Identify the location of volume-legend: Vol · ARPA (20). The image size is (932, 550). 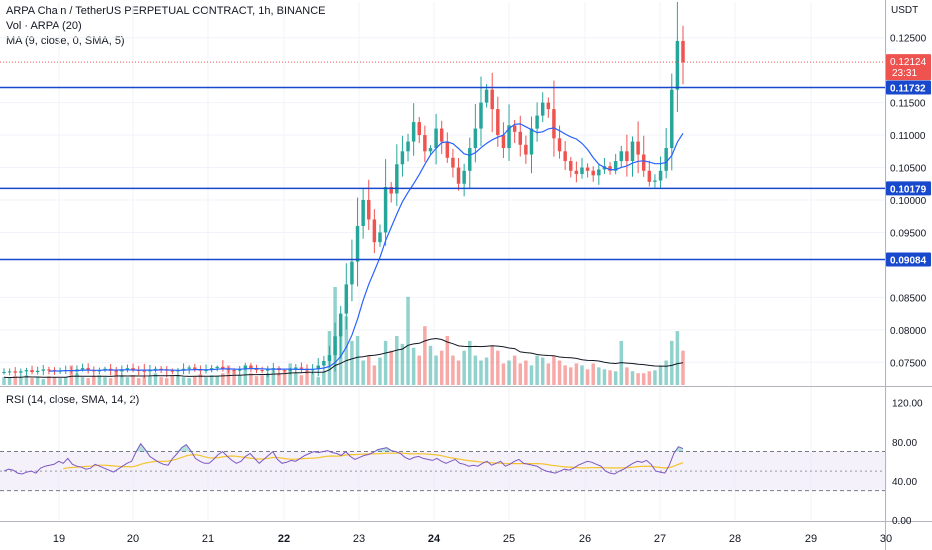
(44, 26).